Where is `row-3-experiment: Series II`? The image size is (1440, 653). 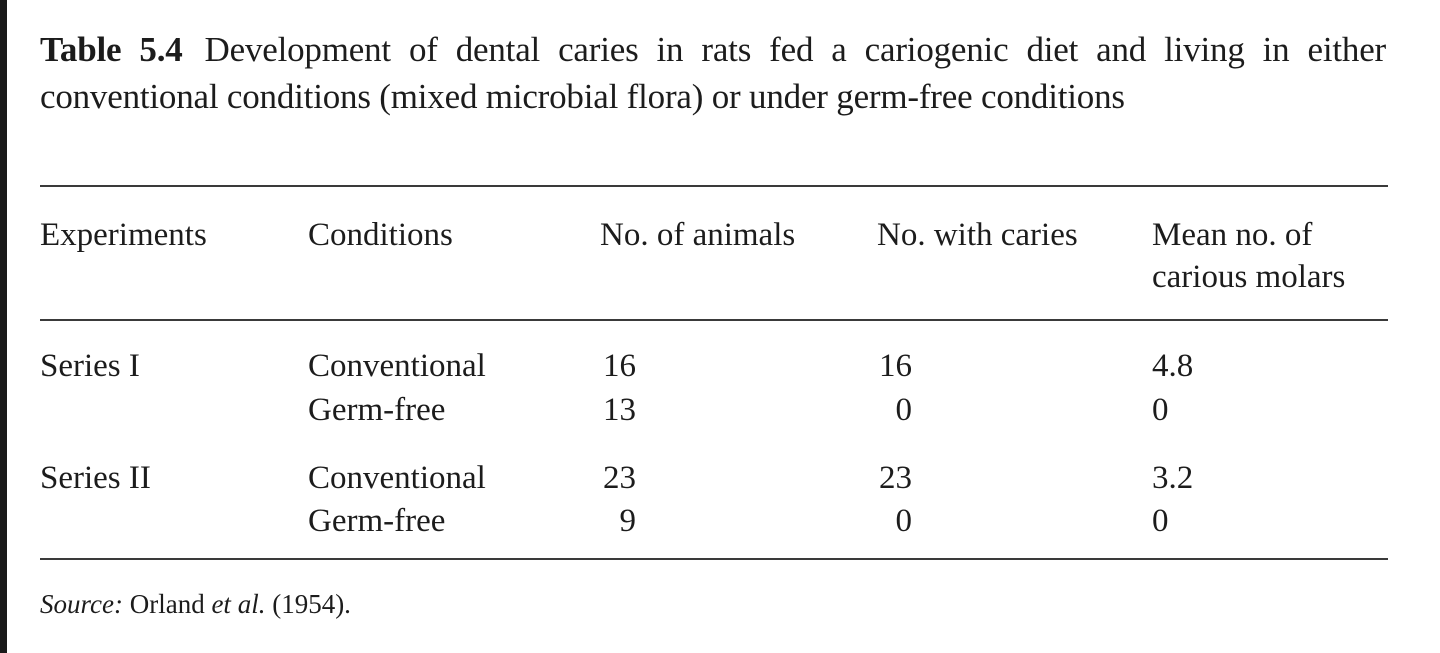
row-3-experiment: Series II is located at coordinates (95, 478).